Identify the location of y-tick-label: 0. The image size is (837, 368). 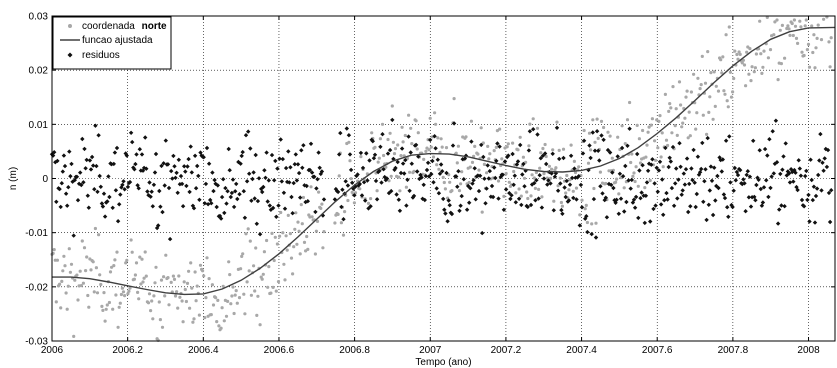
(45, 179).